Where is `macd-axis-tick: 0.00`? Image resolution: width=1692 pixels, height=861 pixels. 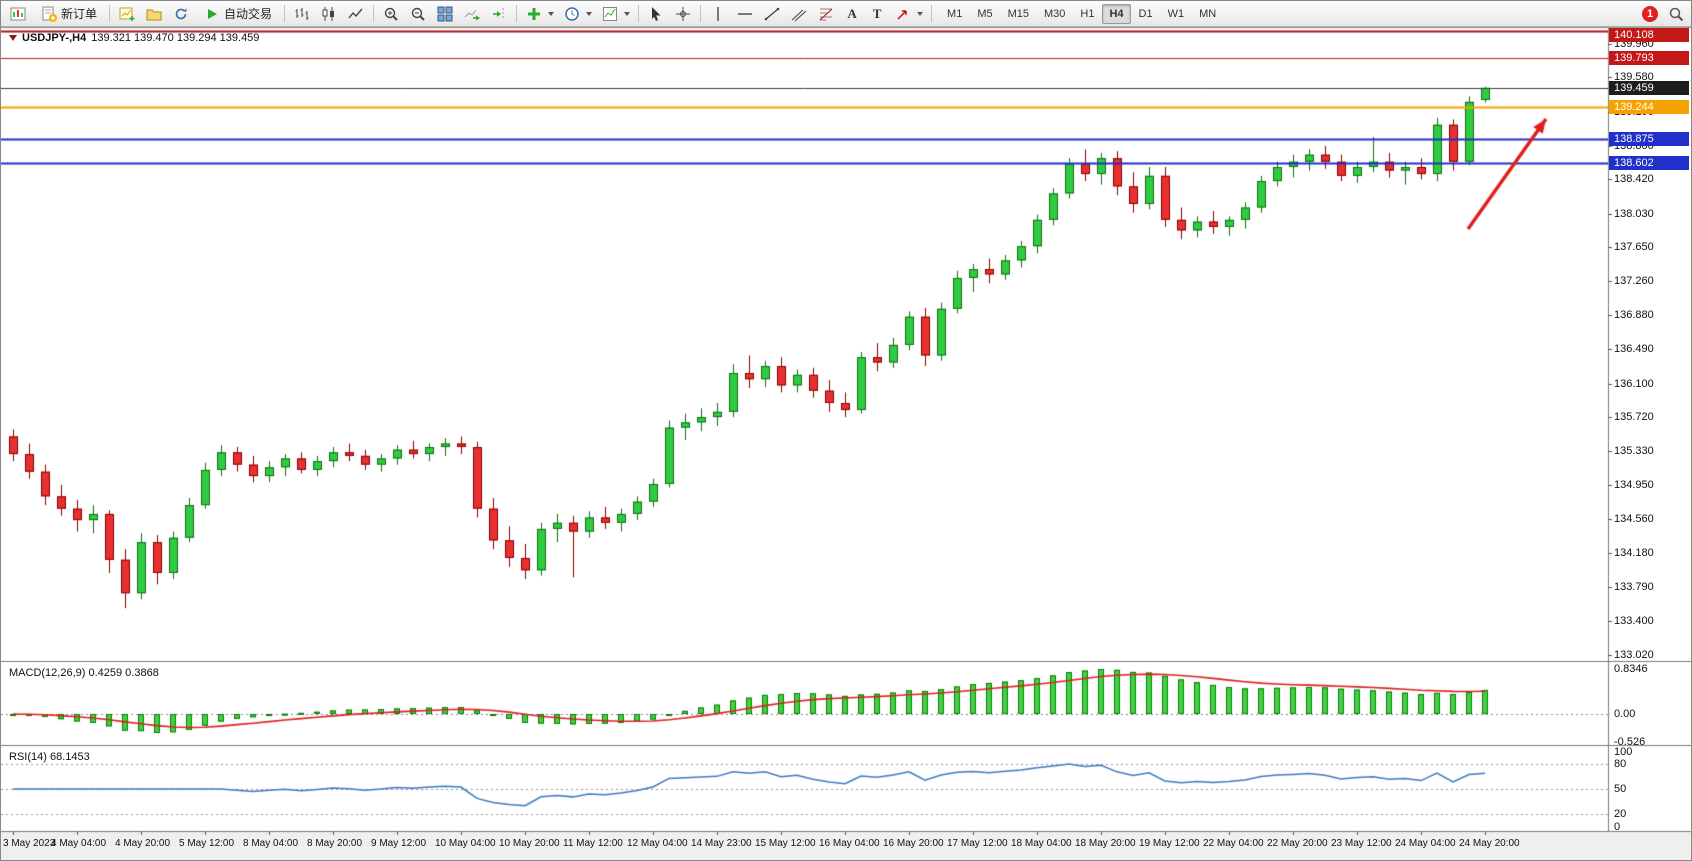
macd-axis-tick: 0.00 is located at coordinates (1625, 714).